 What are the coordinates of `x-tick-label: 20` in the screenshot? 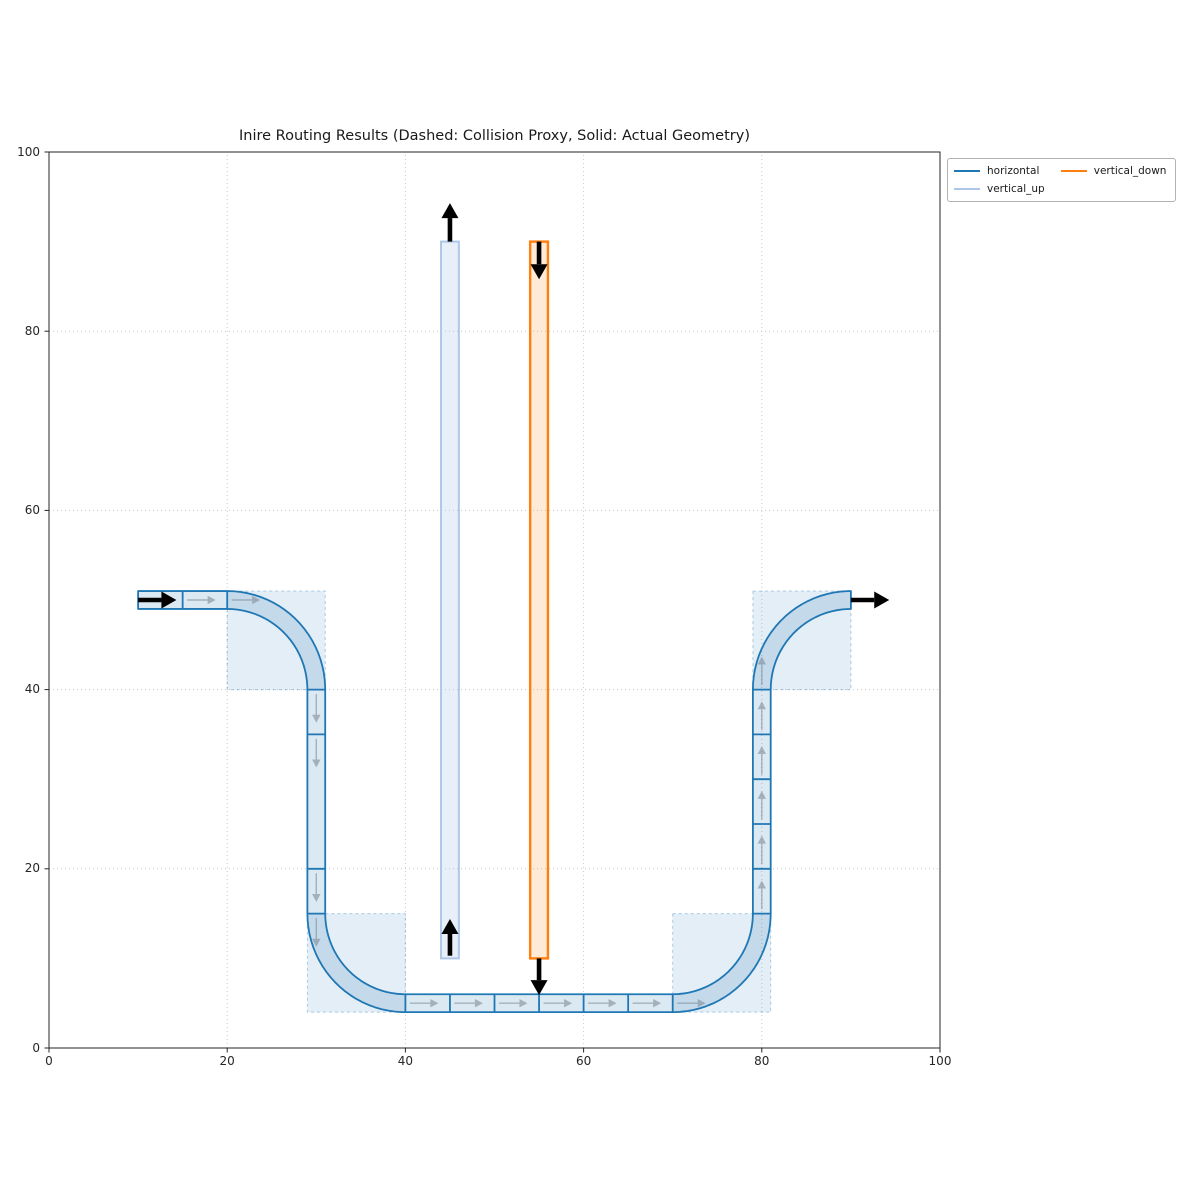 It's located at (227, 1061).